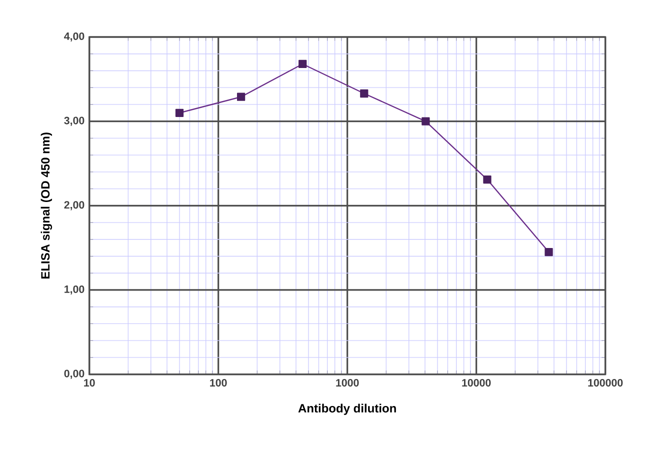 This screenshot has width=650, height=449. What do you see at coordinates (74, 290) in the screenshot?
I see `y-tick-label: 1,00` at bounding box center [74, 290].